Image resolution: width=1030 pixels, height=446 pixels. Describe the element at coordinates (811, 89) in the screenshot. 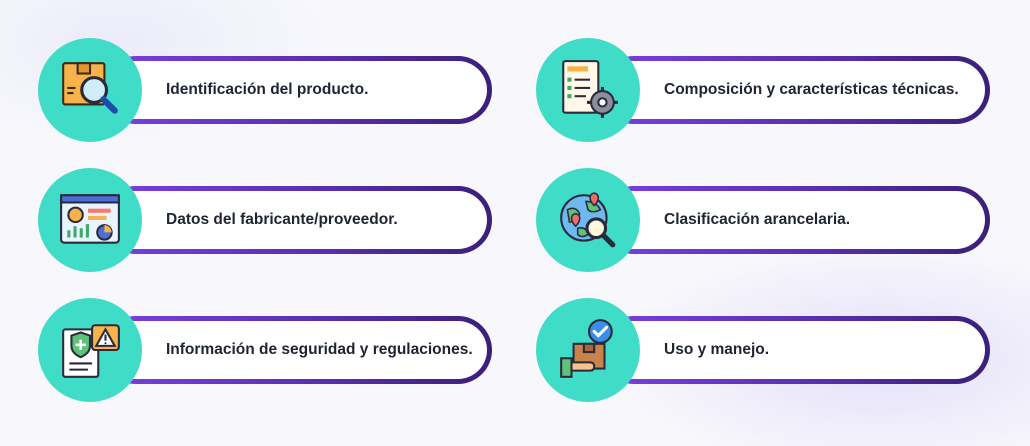

I see `item-label: Composición y características técnicas.` at that location.